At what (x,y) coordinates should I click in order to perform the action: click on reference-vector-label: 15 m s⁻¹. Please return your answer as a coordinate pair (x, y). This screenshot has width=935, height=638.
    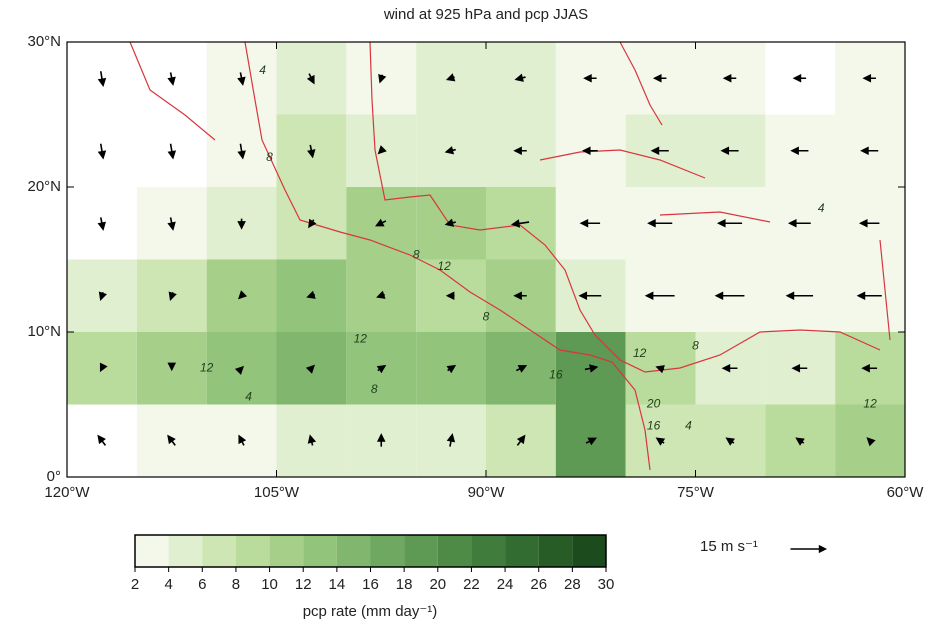
    Looking at the image, I should click on (729, 546).